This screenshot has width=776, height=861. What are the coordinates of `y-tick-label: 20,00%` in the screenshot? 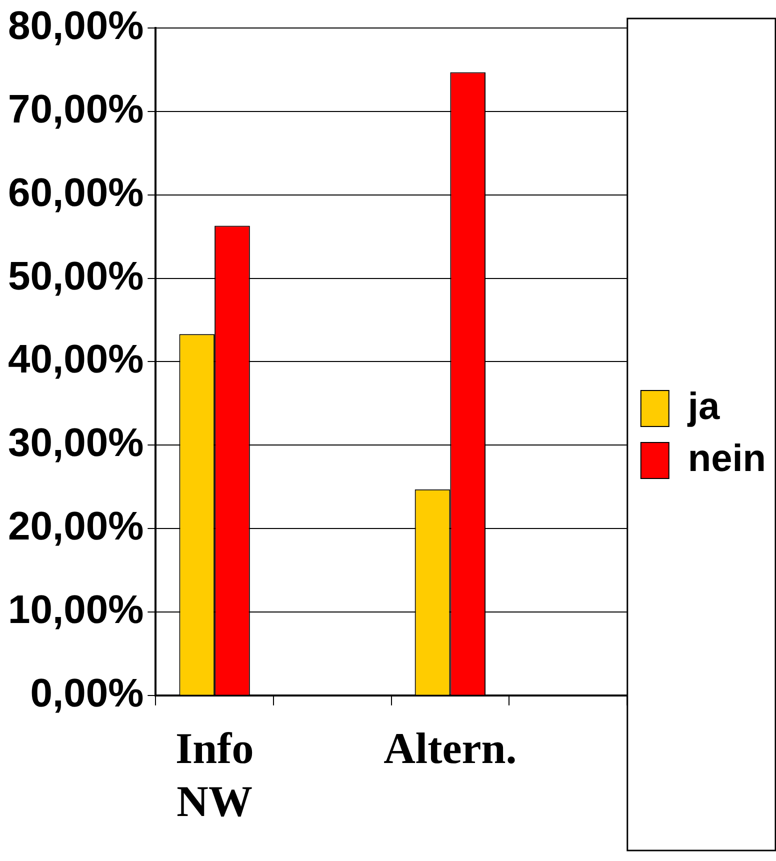 It's located at (76, 526).